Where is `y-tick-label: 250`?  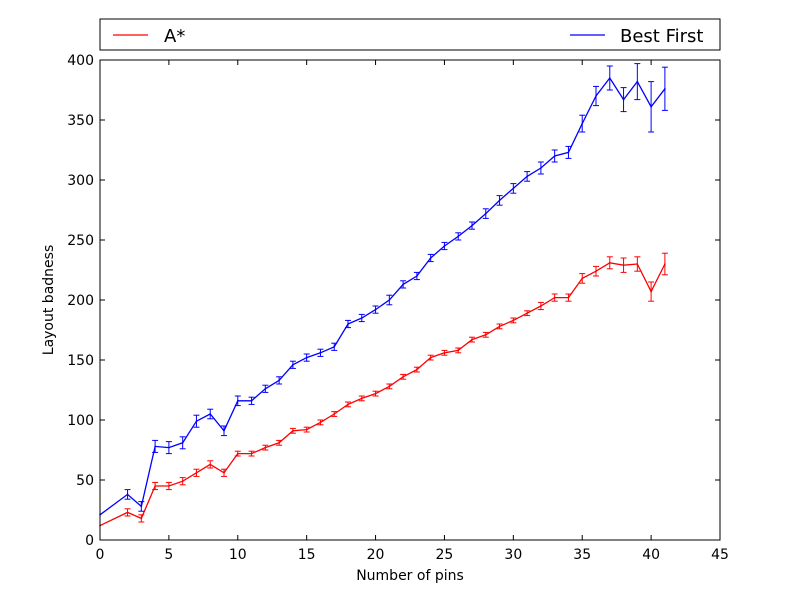 y-tick-label: 250 is located at coordinates (80, 241).